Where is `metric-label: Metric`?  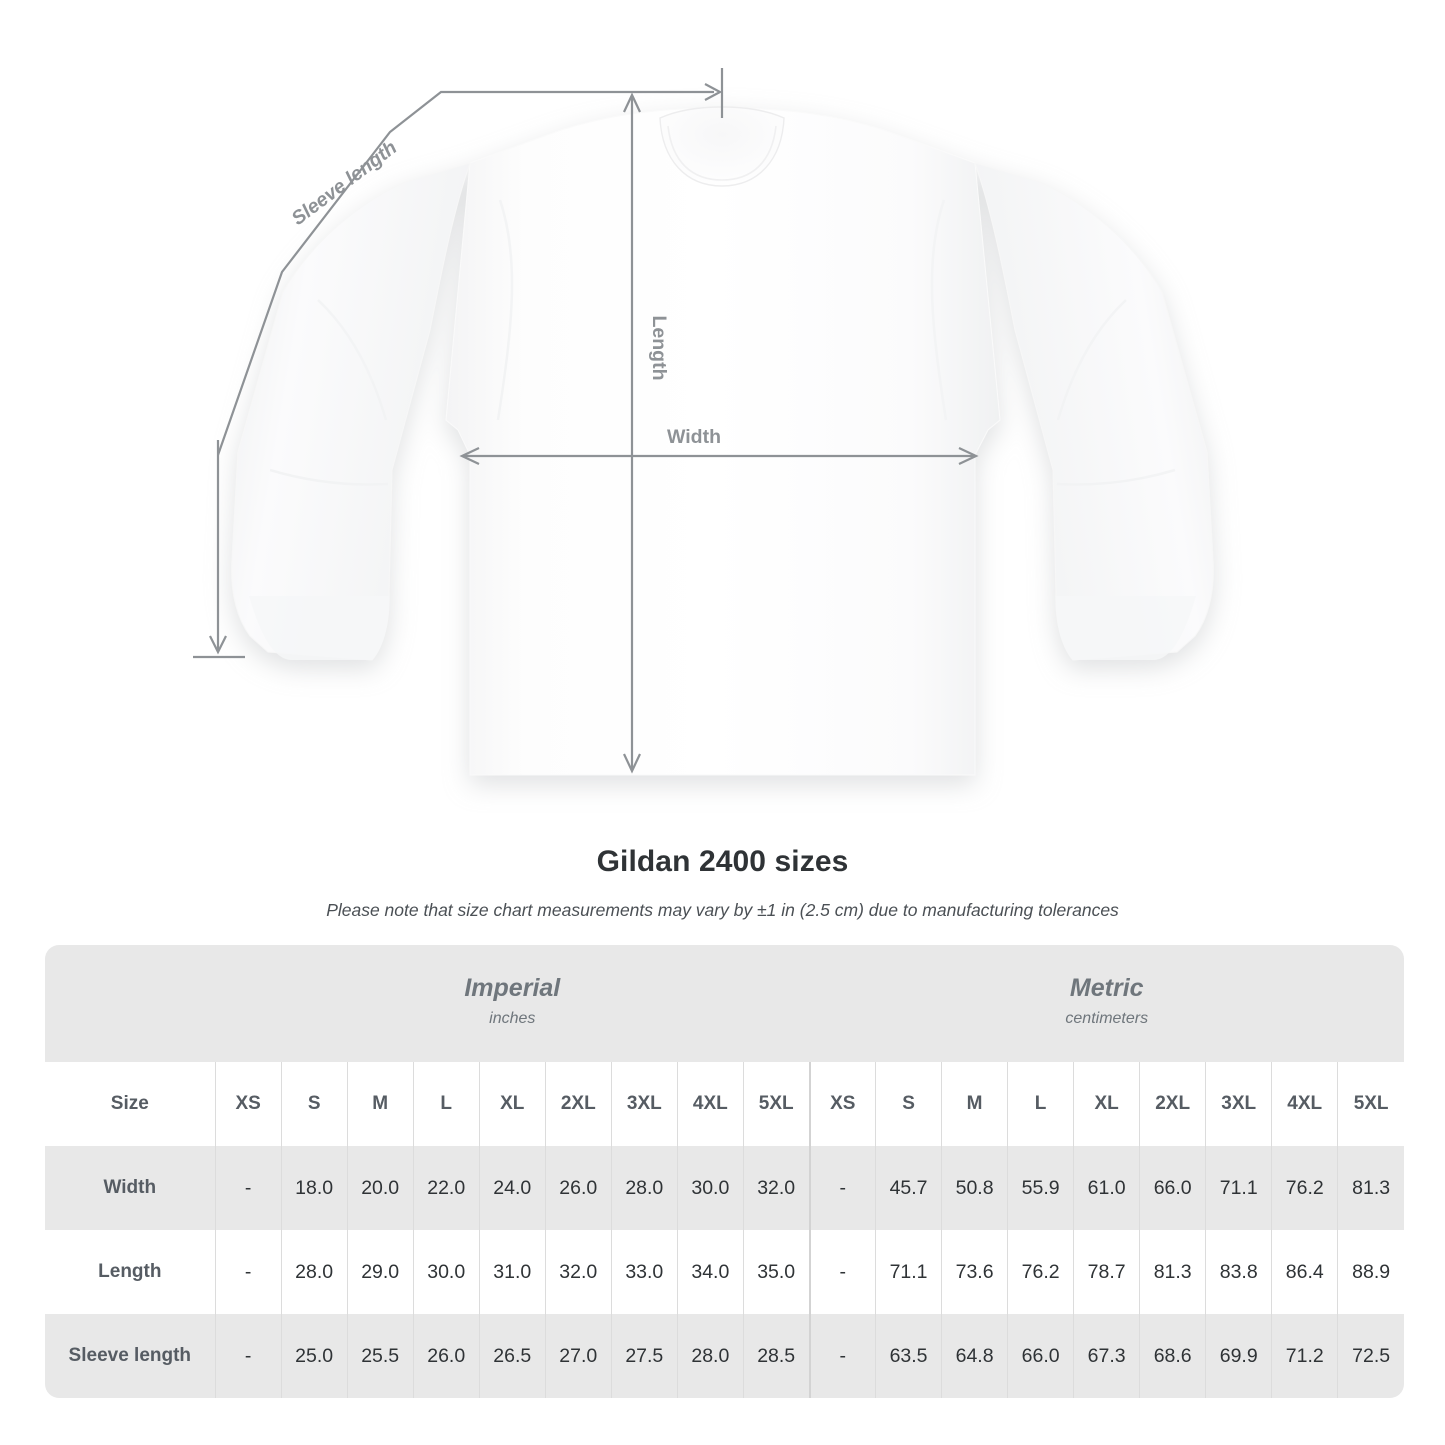 metric-label: Metric is located at coordinates (1106, 987).